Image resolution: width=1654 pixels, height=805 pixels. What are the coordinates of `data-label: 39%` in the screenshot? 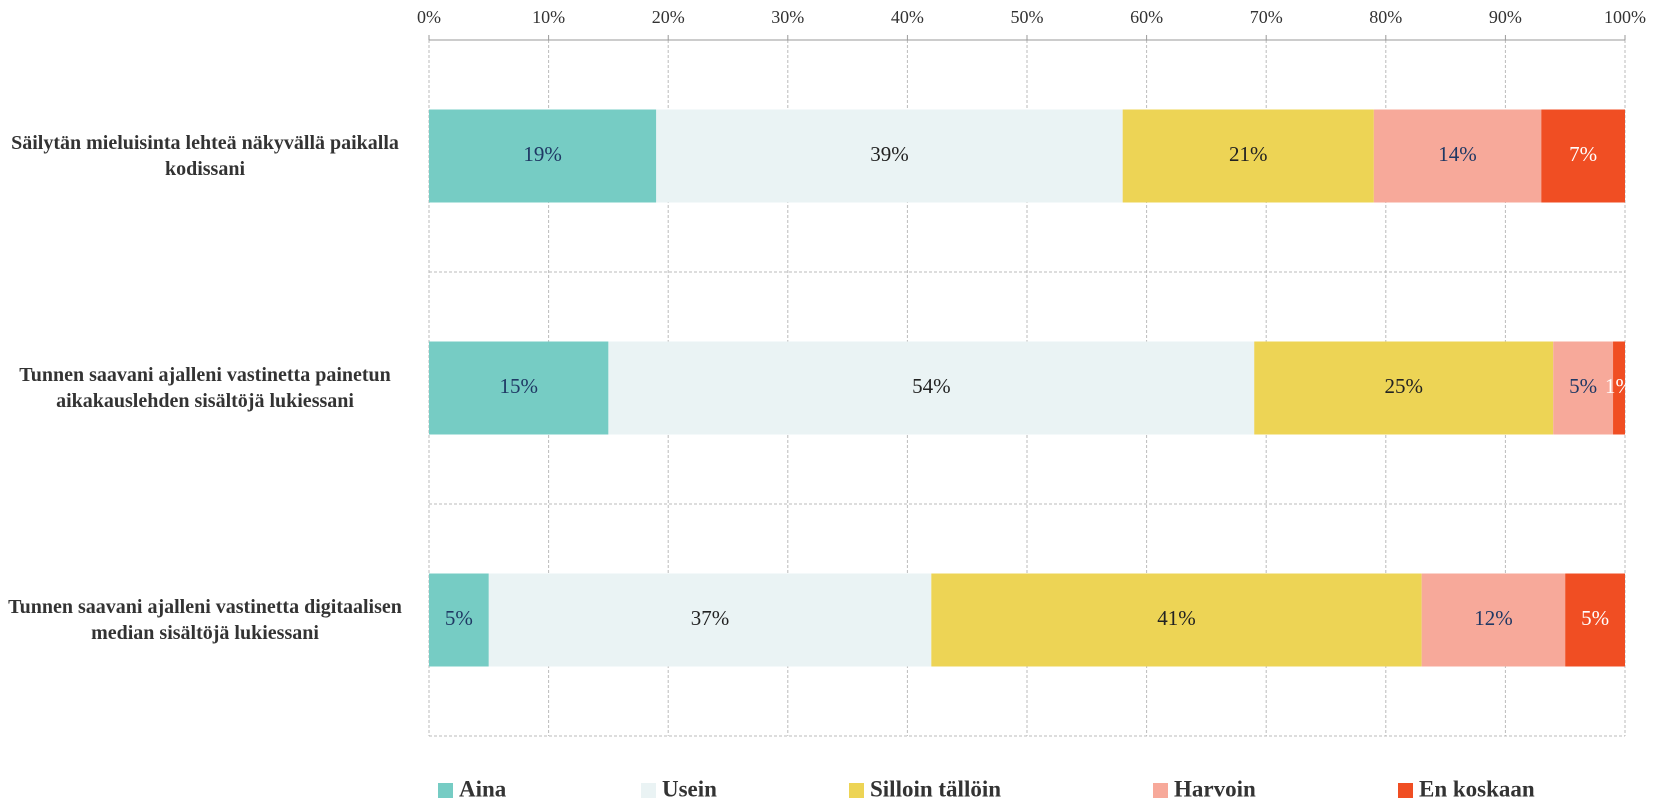 It's located at (889, 154).